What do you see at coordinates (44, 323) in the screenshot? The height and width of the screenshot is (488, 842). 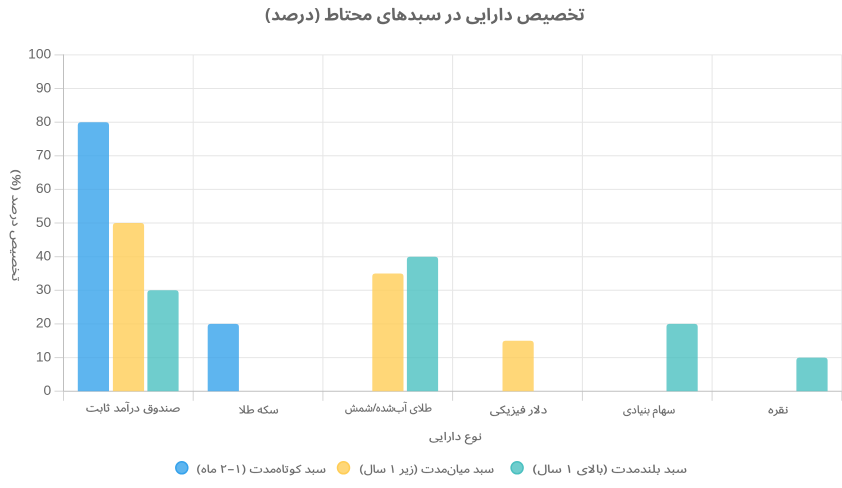 I see `svg-text: 20` at bounding box center [44, 323].